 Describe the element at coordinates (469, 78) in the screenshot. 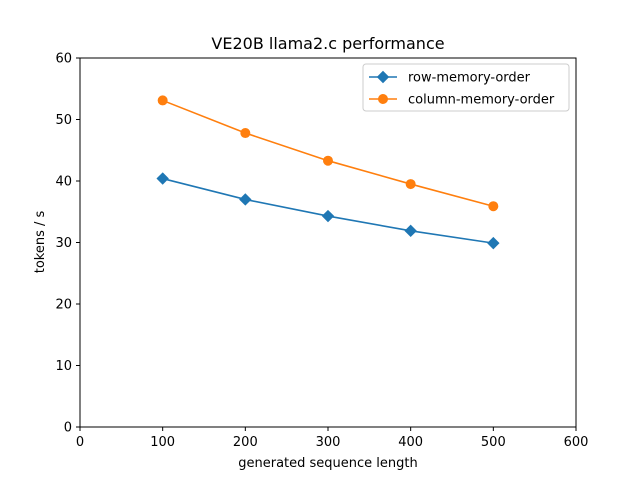

I see `legend-label: row-memory-order` at that location.